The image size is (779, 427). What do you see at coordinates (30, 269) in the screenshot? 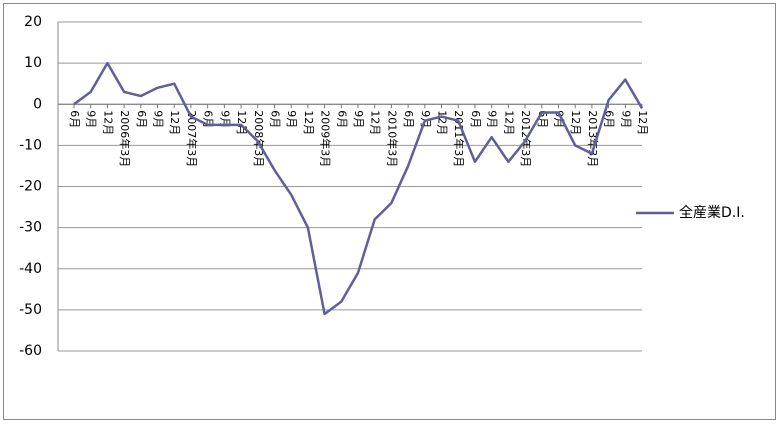
I see `y-tick-label: -40` at bounding box center [30, 269].